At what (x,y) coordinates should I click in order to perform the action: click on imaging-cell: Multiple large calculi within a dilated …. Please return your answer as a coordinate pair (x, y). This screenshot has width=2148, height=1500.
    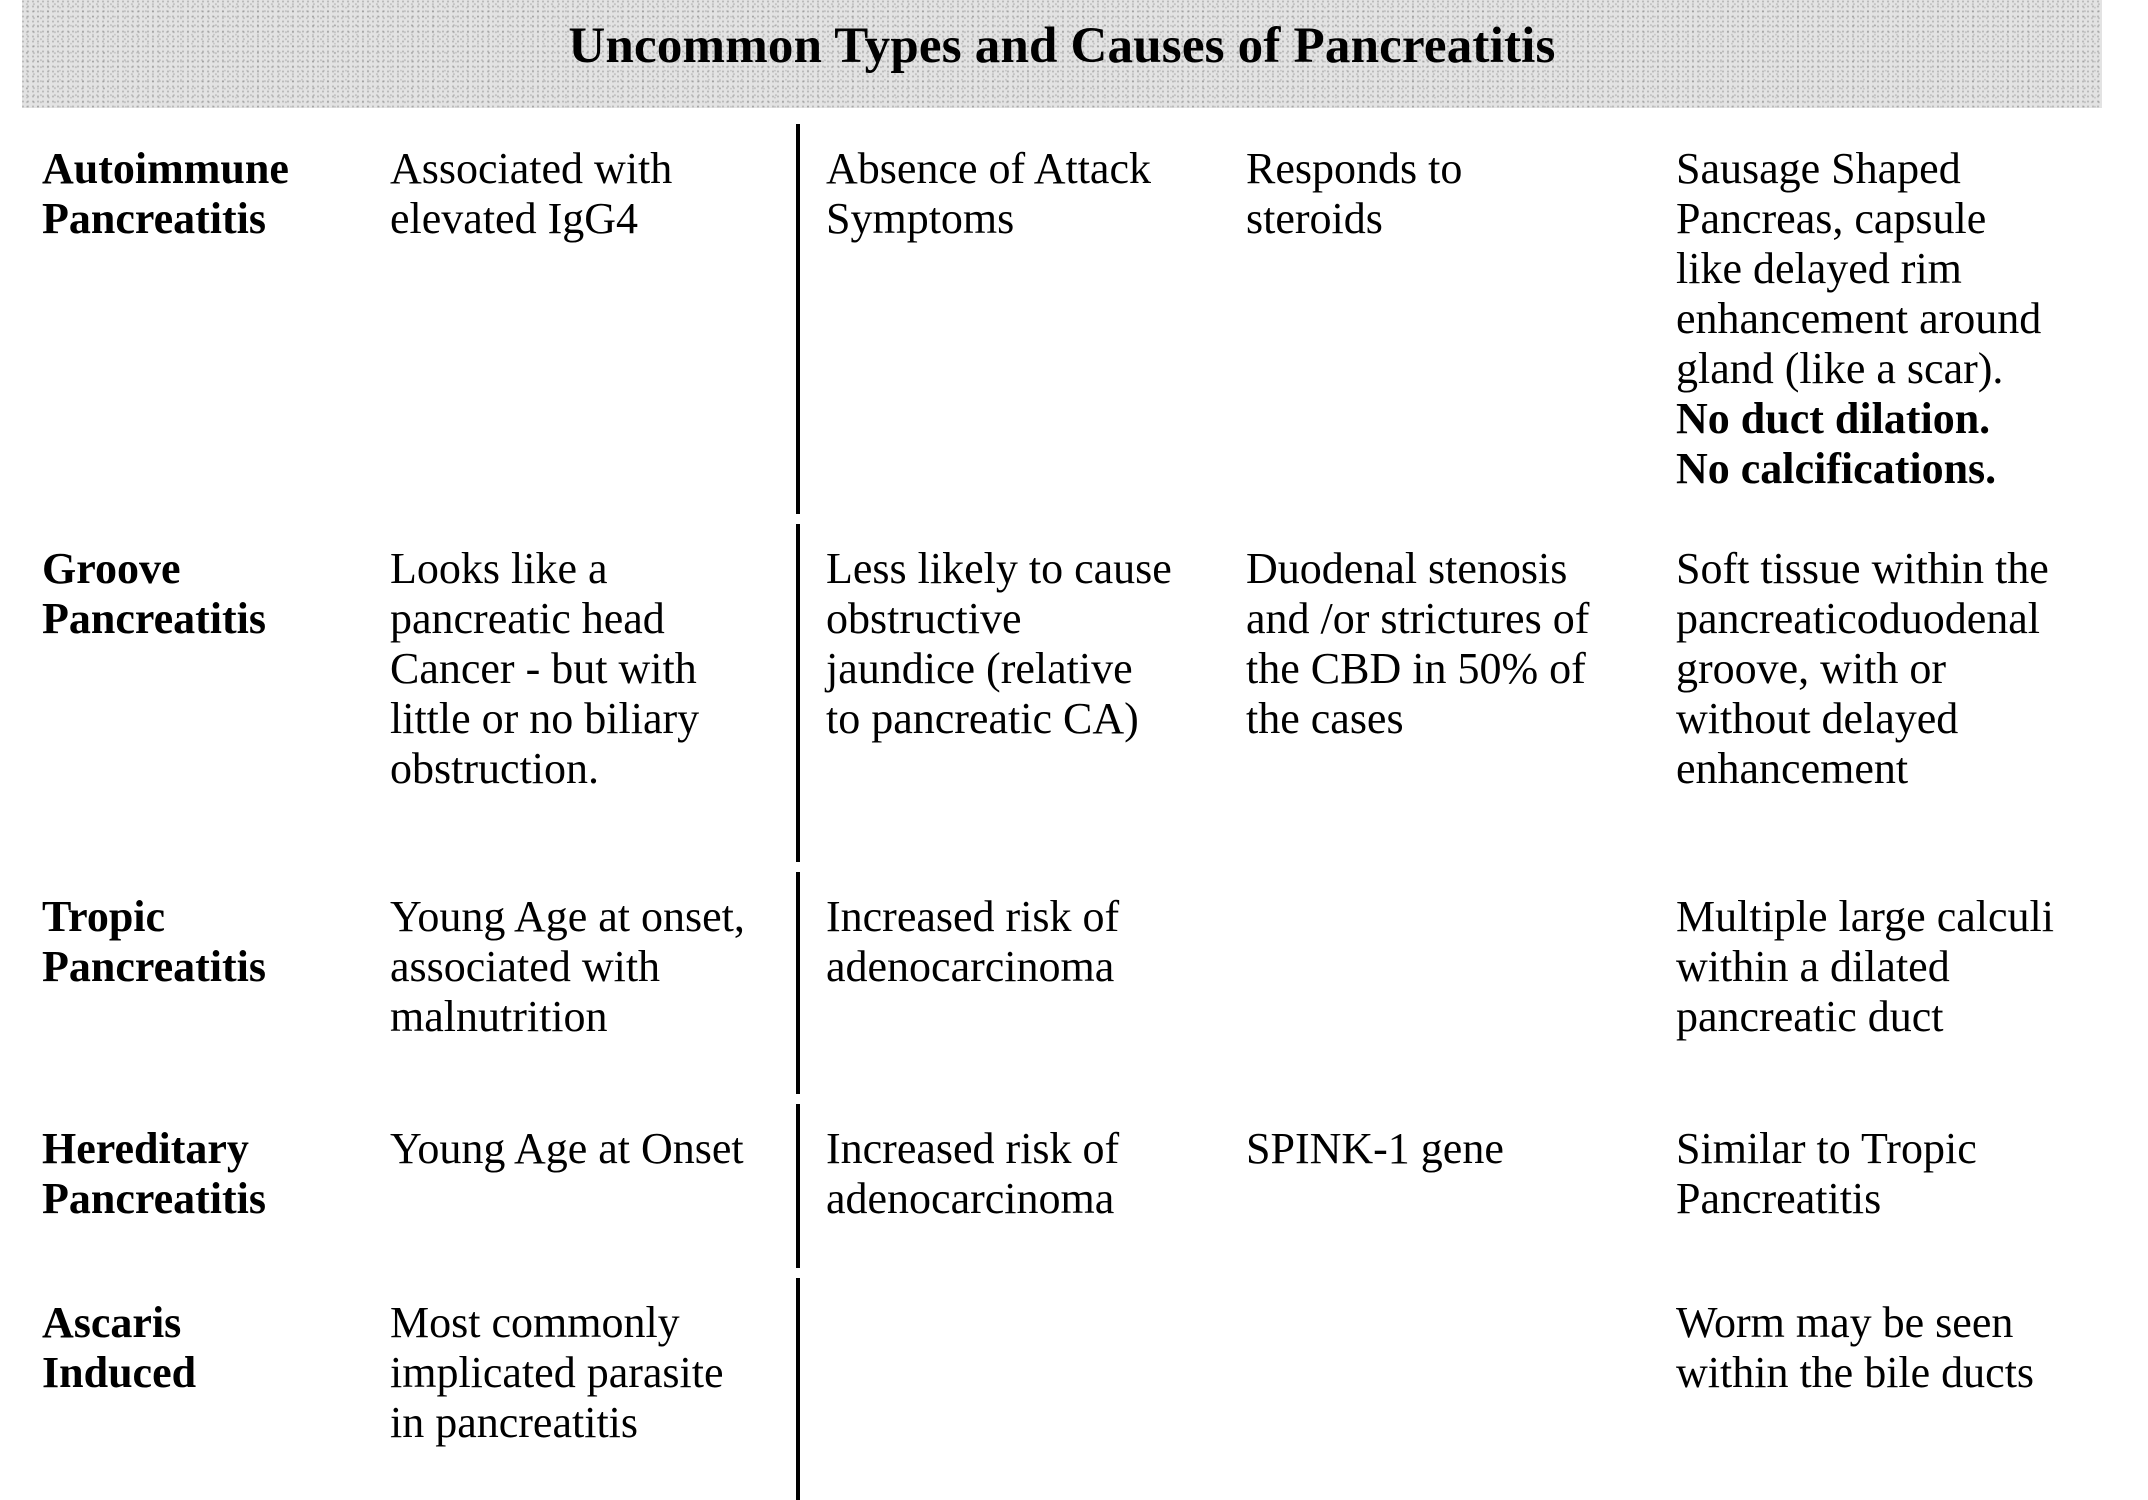
    Looking at the image, I should click on (1865, 966).